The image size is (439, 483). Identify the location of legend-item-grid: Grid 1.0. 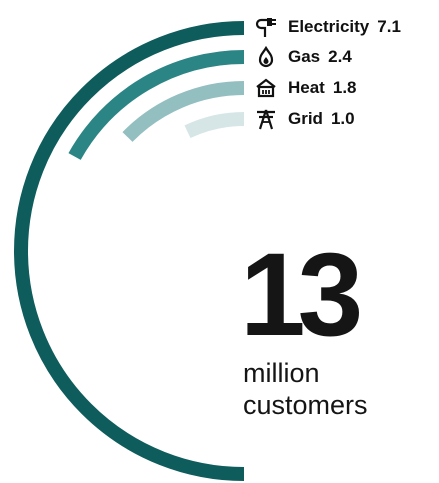
(304, 119).